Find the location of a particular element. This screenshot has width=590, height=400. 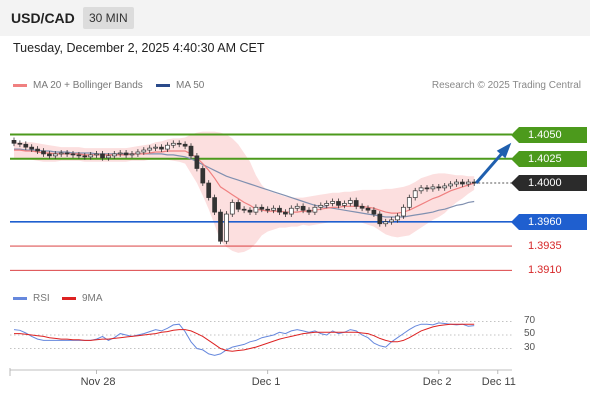

level-value: 1.3960 is located at coordinates (545, 221).